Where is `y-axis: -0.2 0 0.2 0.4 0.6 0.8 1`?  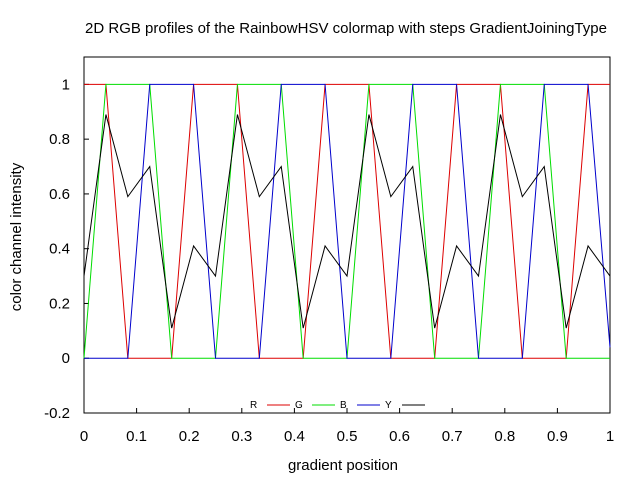 y-axis: -0.2 0 0.2 0.4 0.6 0.8 1 is located at coordinates (66, 249).